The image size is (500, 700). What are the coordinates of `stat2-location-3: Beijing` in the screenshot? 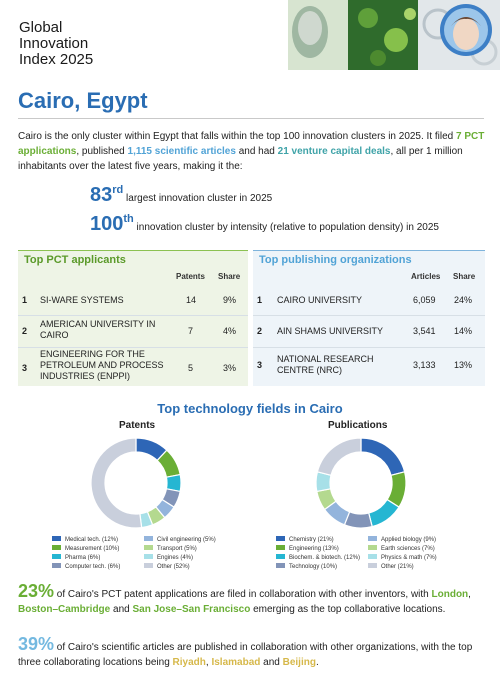 It's located at (299, 662).